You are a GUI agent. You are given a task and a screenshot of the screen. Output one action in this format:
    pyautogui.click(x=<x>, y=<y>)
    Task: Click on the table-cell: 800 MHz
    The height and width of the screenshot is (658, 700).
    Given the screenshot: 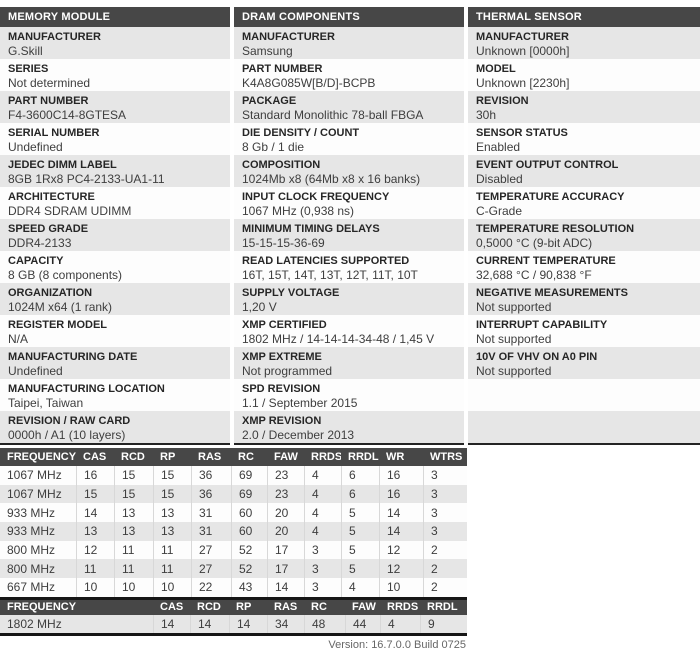 What is the action you would take?
    pyautogui.click(x=31, y=568)
    